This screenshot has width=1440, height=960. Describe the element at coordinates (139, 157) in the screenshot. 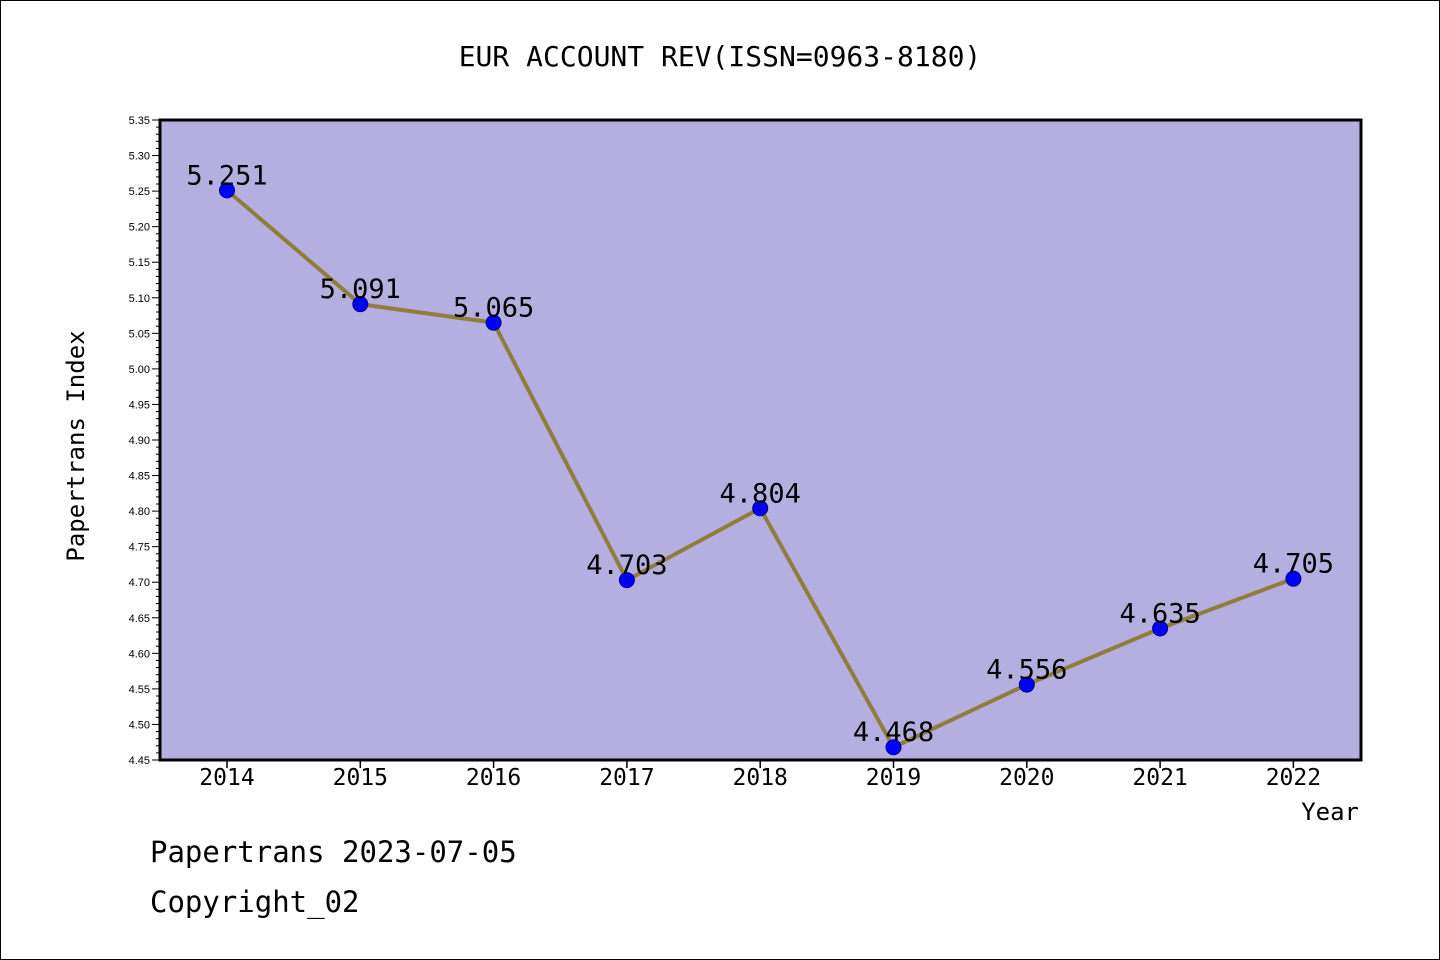

I see `y-tick-label: 5.30` at that location.